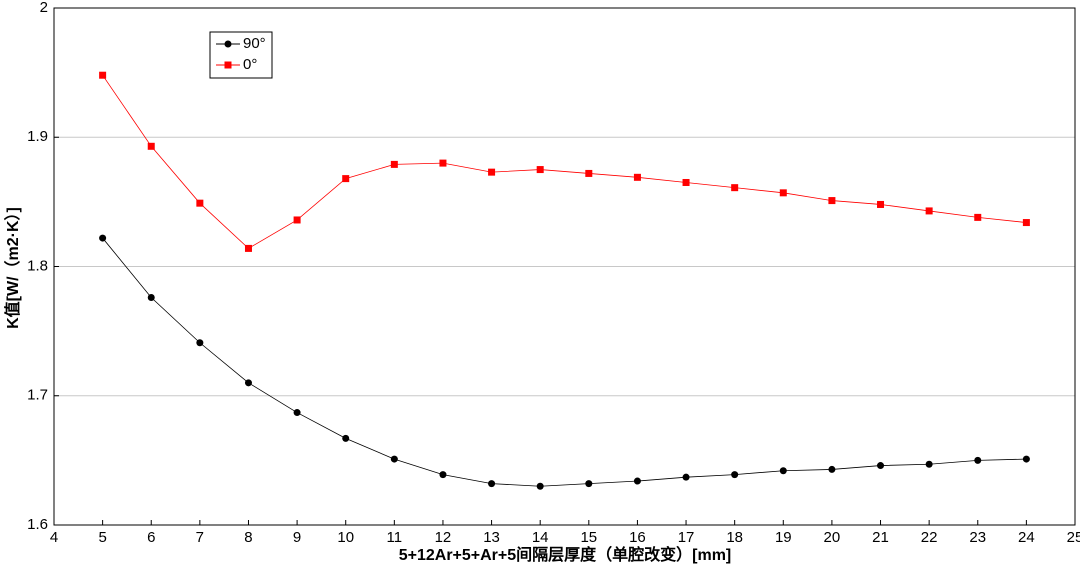 The height and width of the screenshot is (571, 1080). I want to click on x-tick-label: 9, so click(297, 537).